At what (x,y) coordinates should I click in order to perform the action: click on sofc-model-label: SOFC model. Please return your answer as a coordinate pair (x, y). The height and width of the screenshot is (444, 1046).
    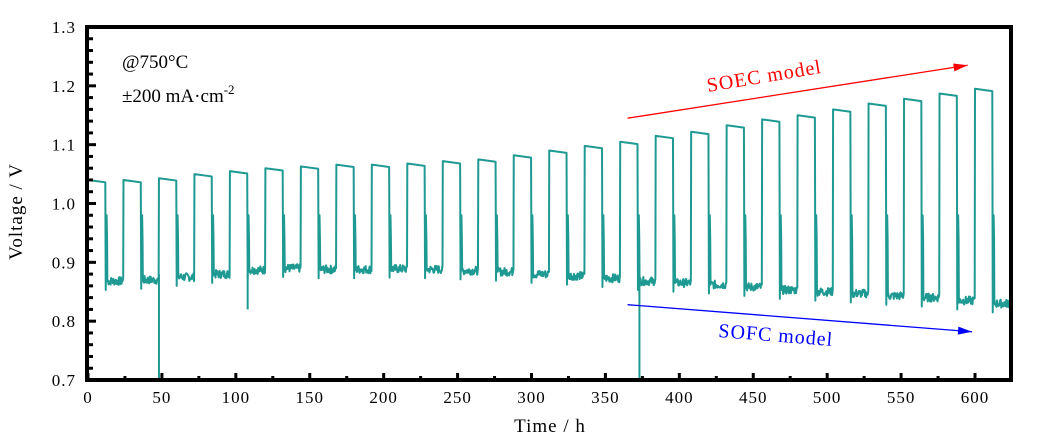
    Looking at the image, I should click on (776, 335).